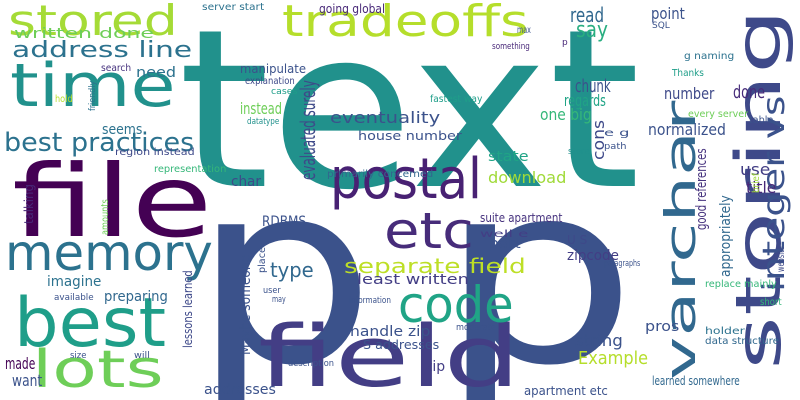  I want to click on word-every-server: every server, so click(718, 114).